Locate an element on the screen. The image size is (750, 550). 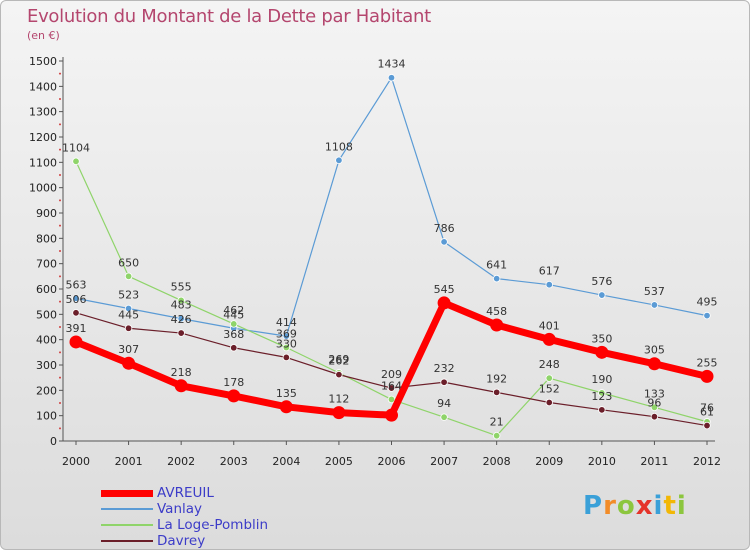
y-tick-label: 400 is located at coordinates (46, 340).